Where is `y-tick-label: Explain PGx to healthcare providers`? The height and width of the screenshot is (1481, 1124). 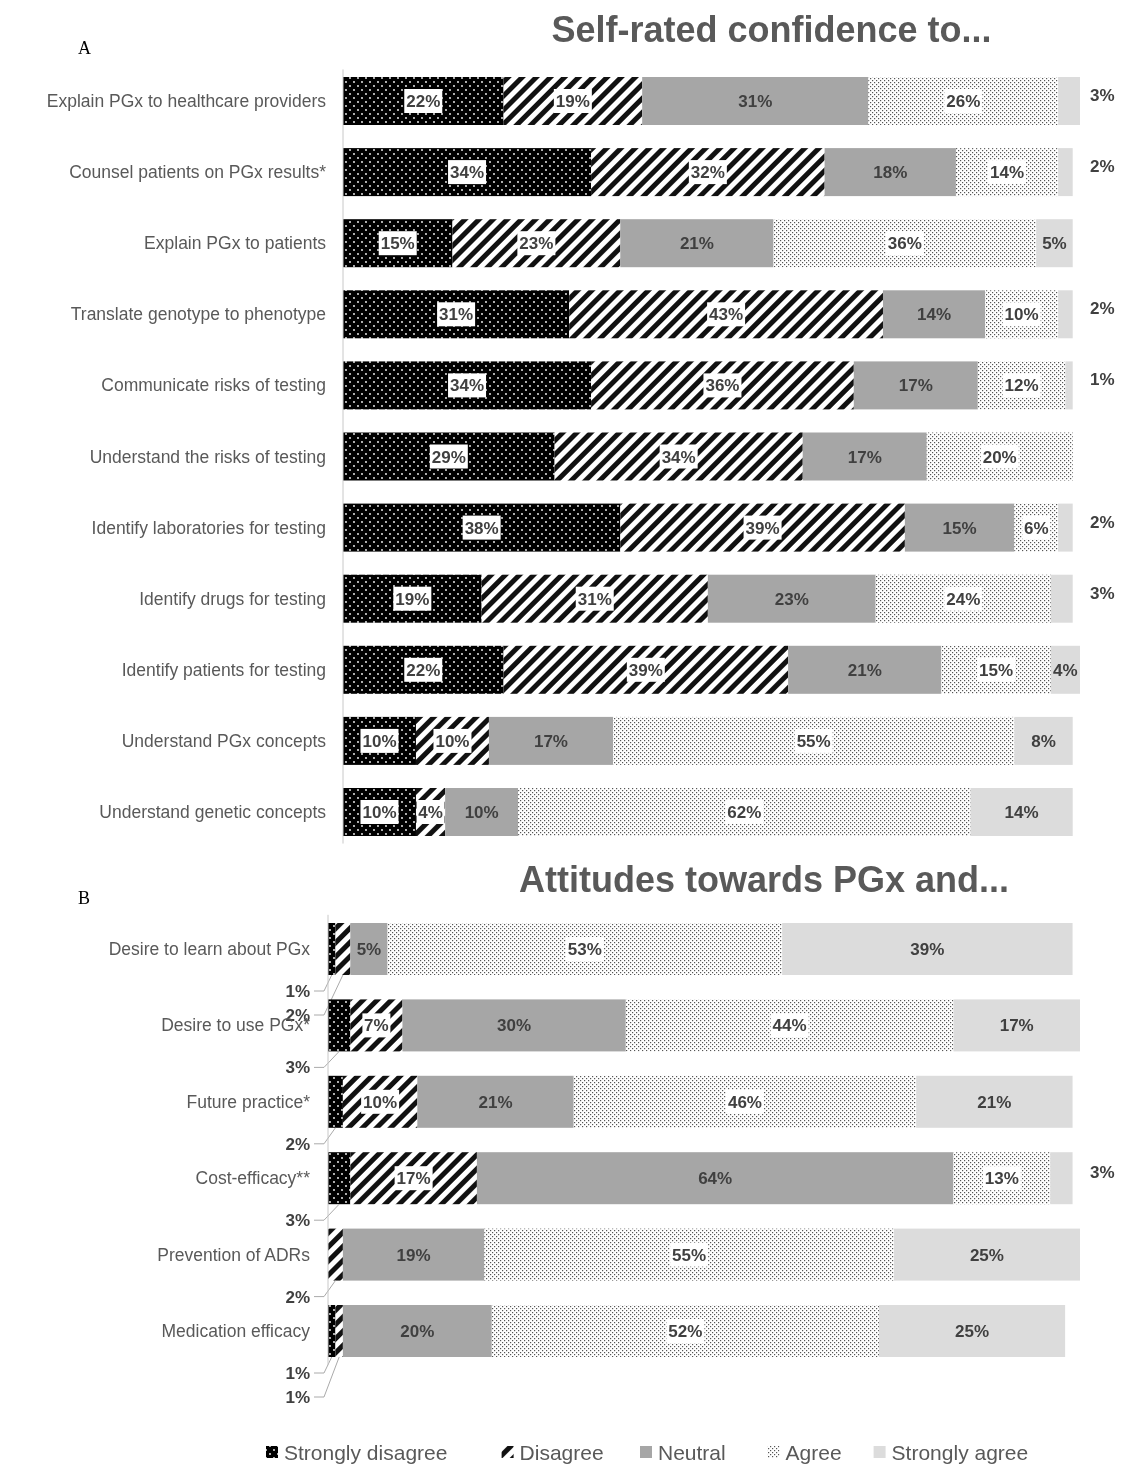
y-tick-label: Explain PGx to healthcare providers is located at coordinates (186, 101).